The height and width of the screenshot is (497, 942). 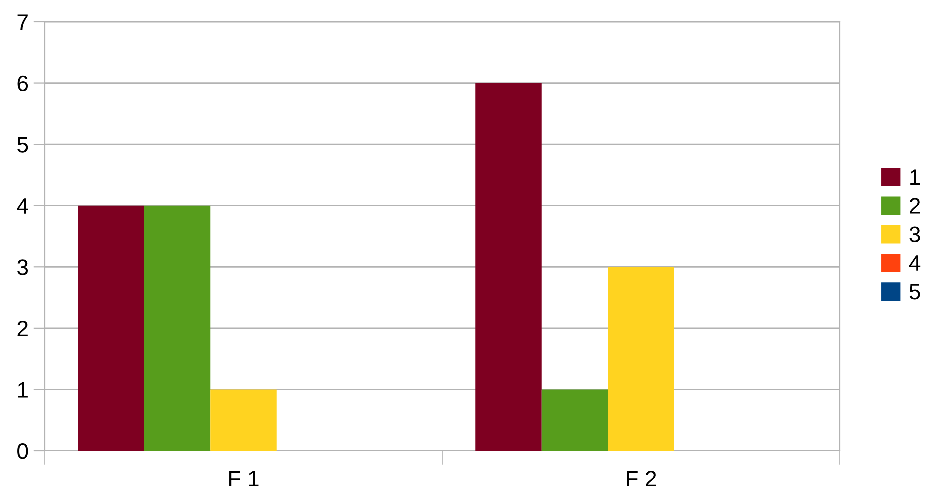 I want to click on legend-label: 5, so click(x=915, y=292).